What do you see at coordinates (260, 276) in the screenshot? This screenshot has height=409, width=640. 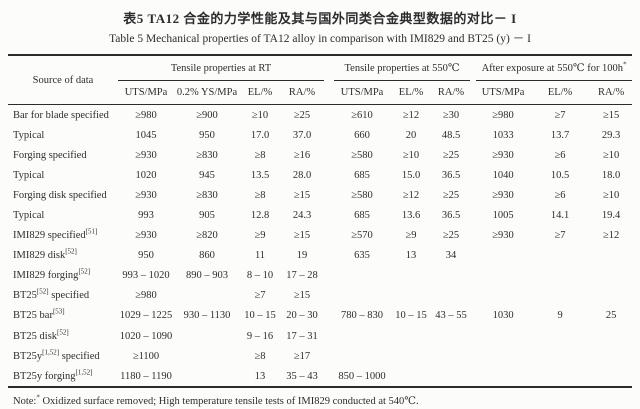 I see `data-cell: 8 – 10` at bounding box center [260, 276].